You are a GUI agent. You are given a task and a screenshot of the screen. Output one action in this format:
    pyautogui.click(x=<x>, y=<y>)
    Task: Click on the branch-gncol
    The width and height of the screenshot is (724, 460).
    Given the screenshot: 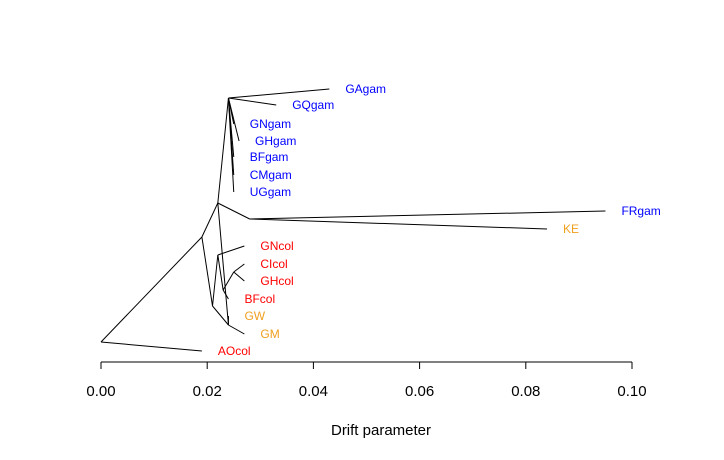 What is the action you would take?
    pyautogui.click(x=231, y=250)
    